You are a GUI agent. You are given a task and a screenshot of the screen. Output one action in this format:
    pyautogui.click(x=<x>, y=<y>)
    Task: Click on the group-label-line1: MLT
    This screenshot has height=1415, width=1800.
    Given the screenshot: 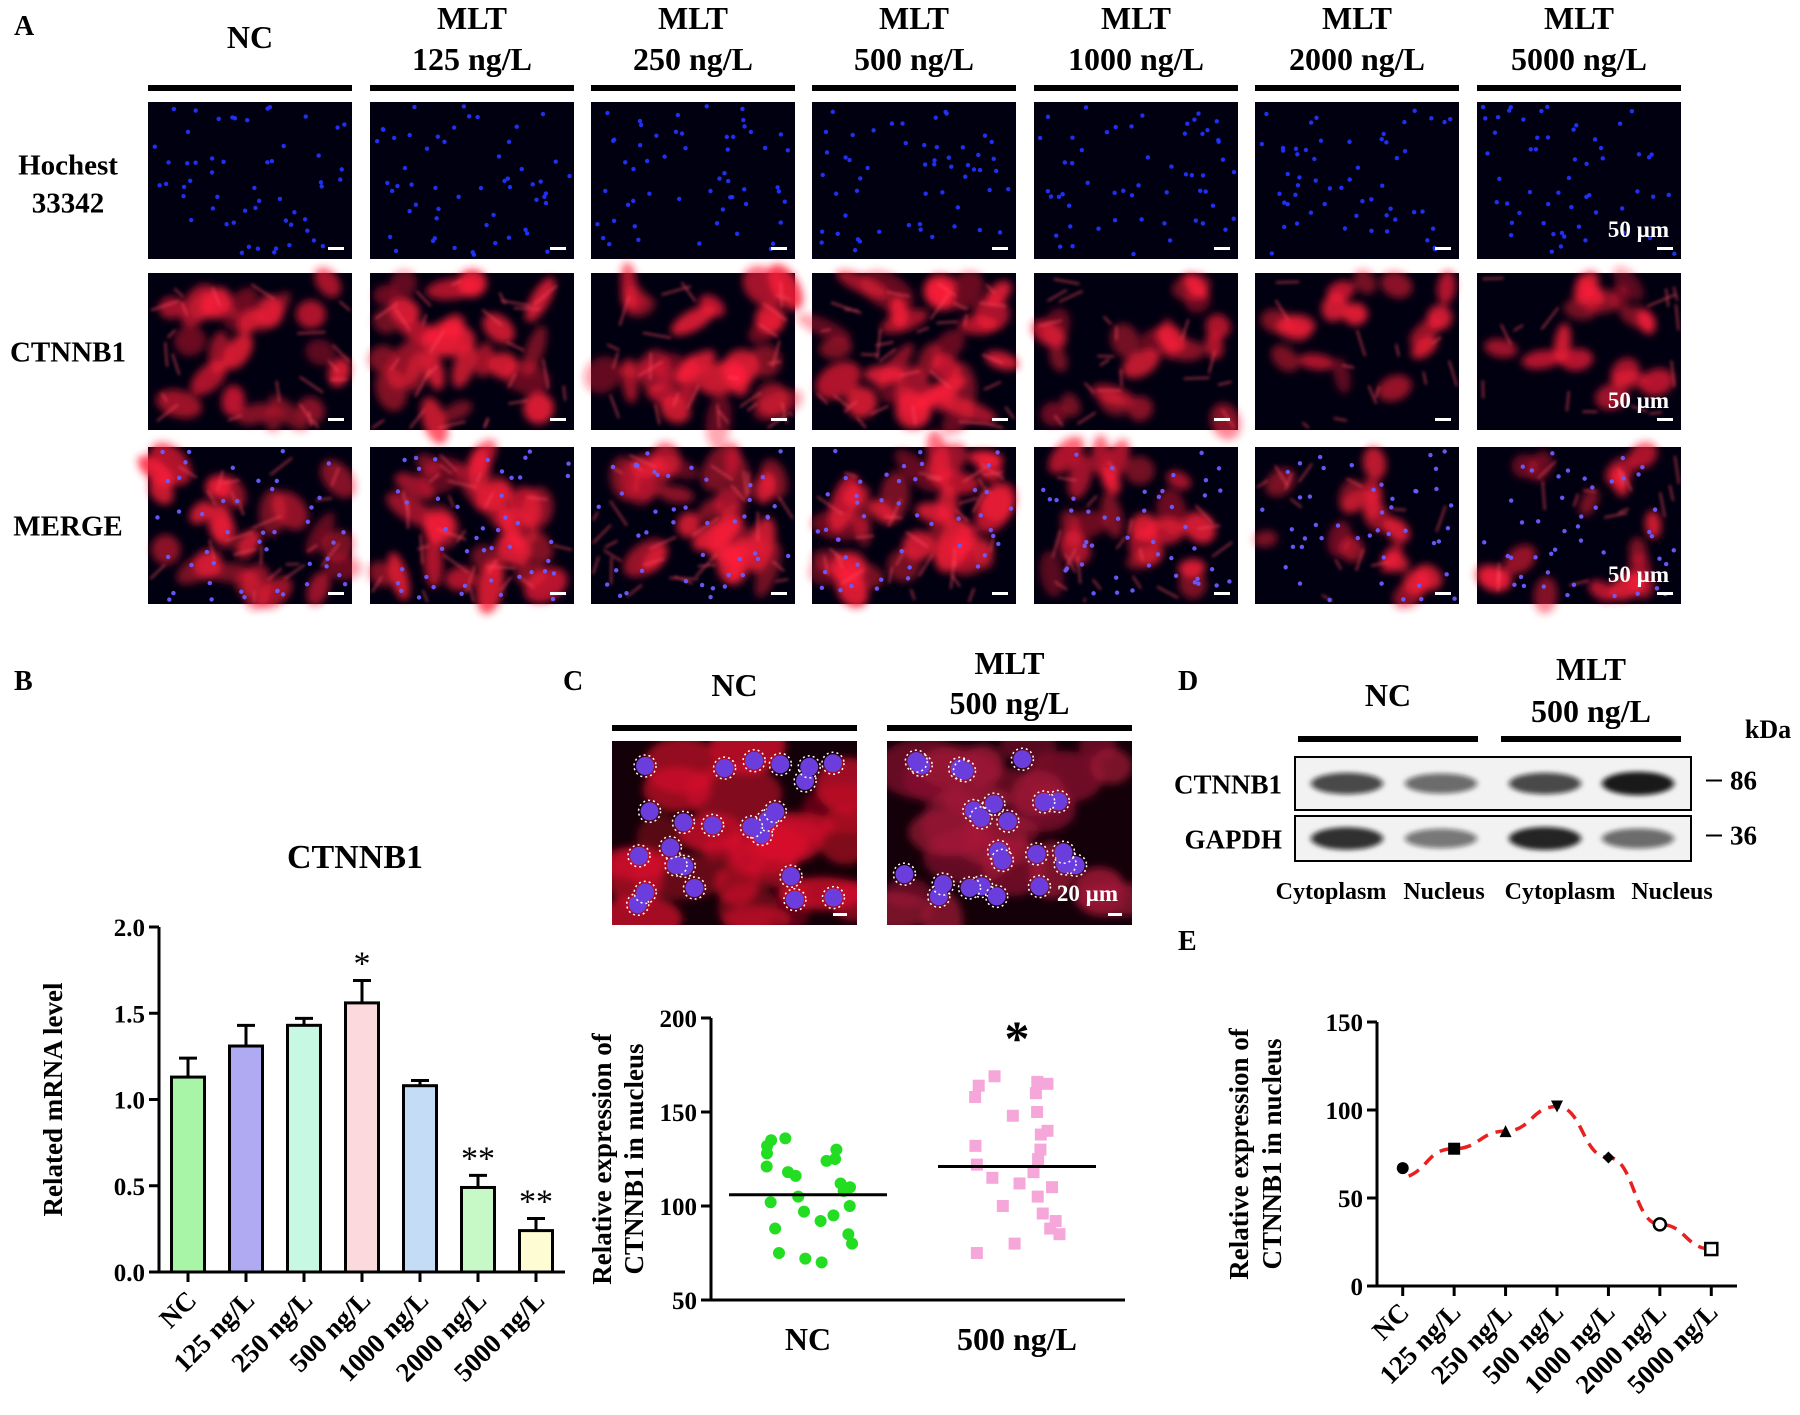 What is the action you would take?
    pyautogui.click(x=1010, y=663)
    